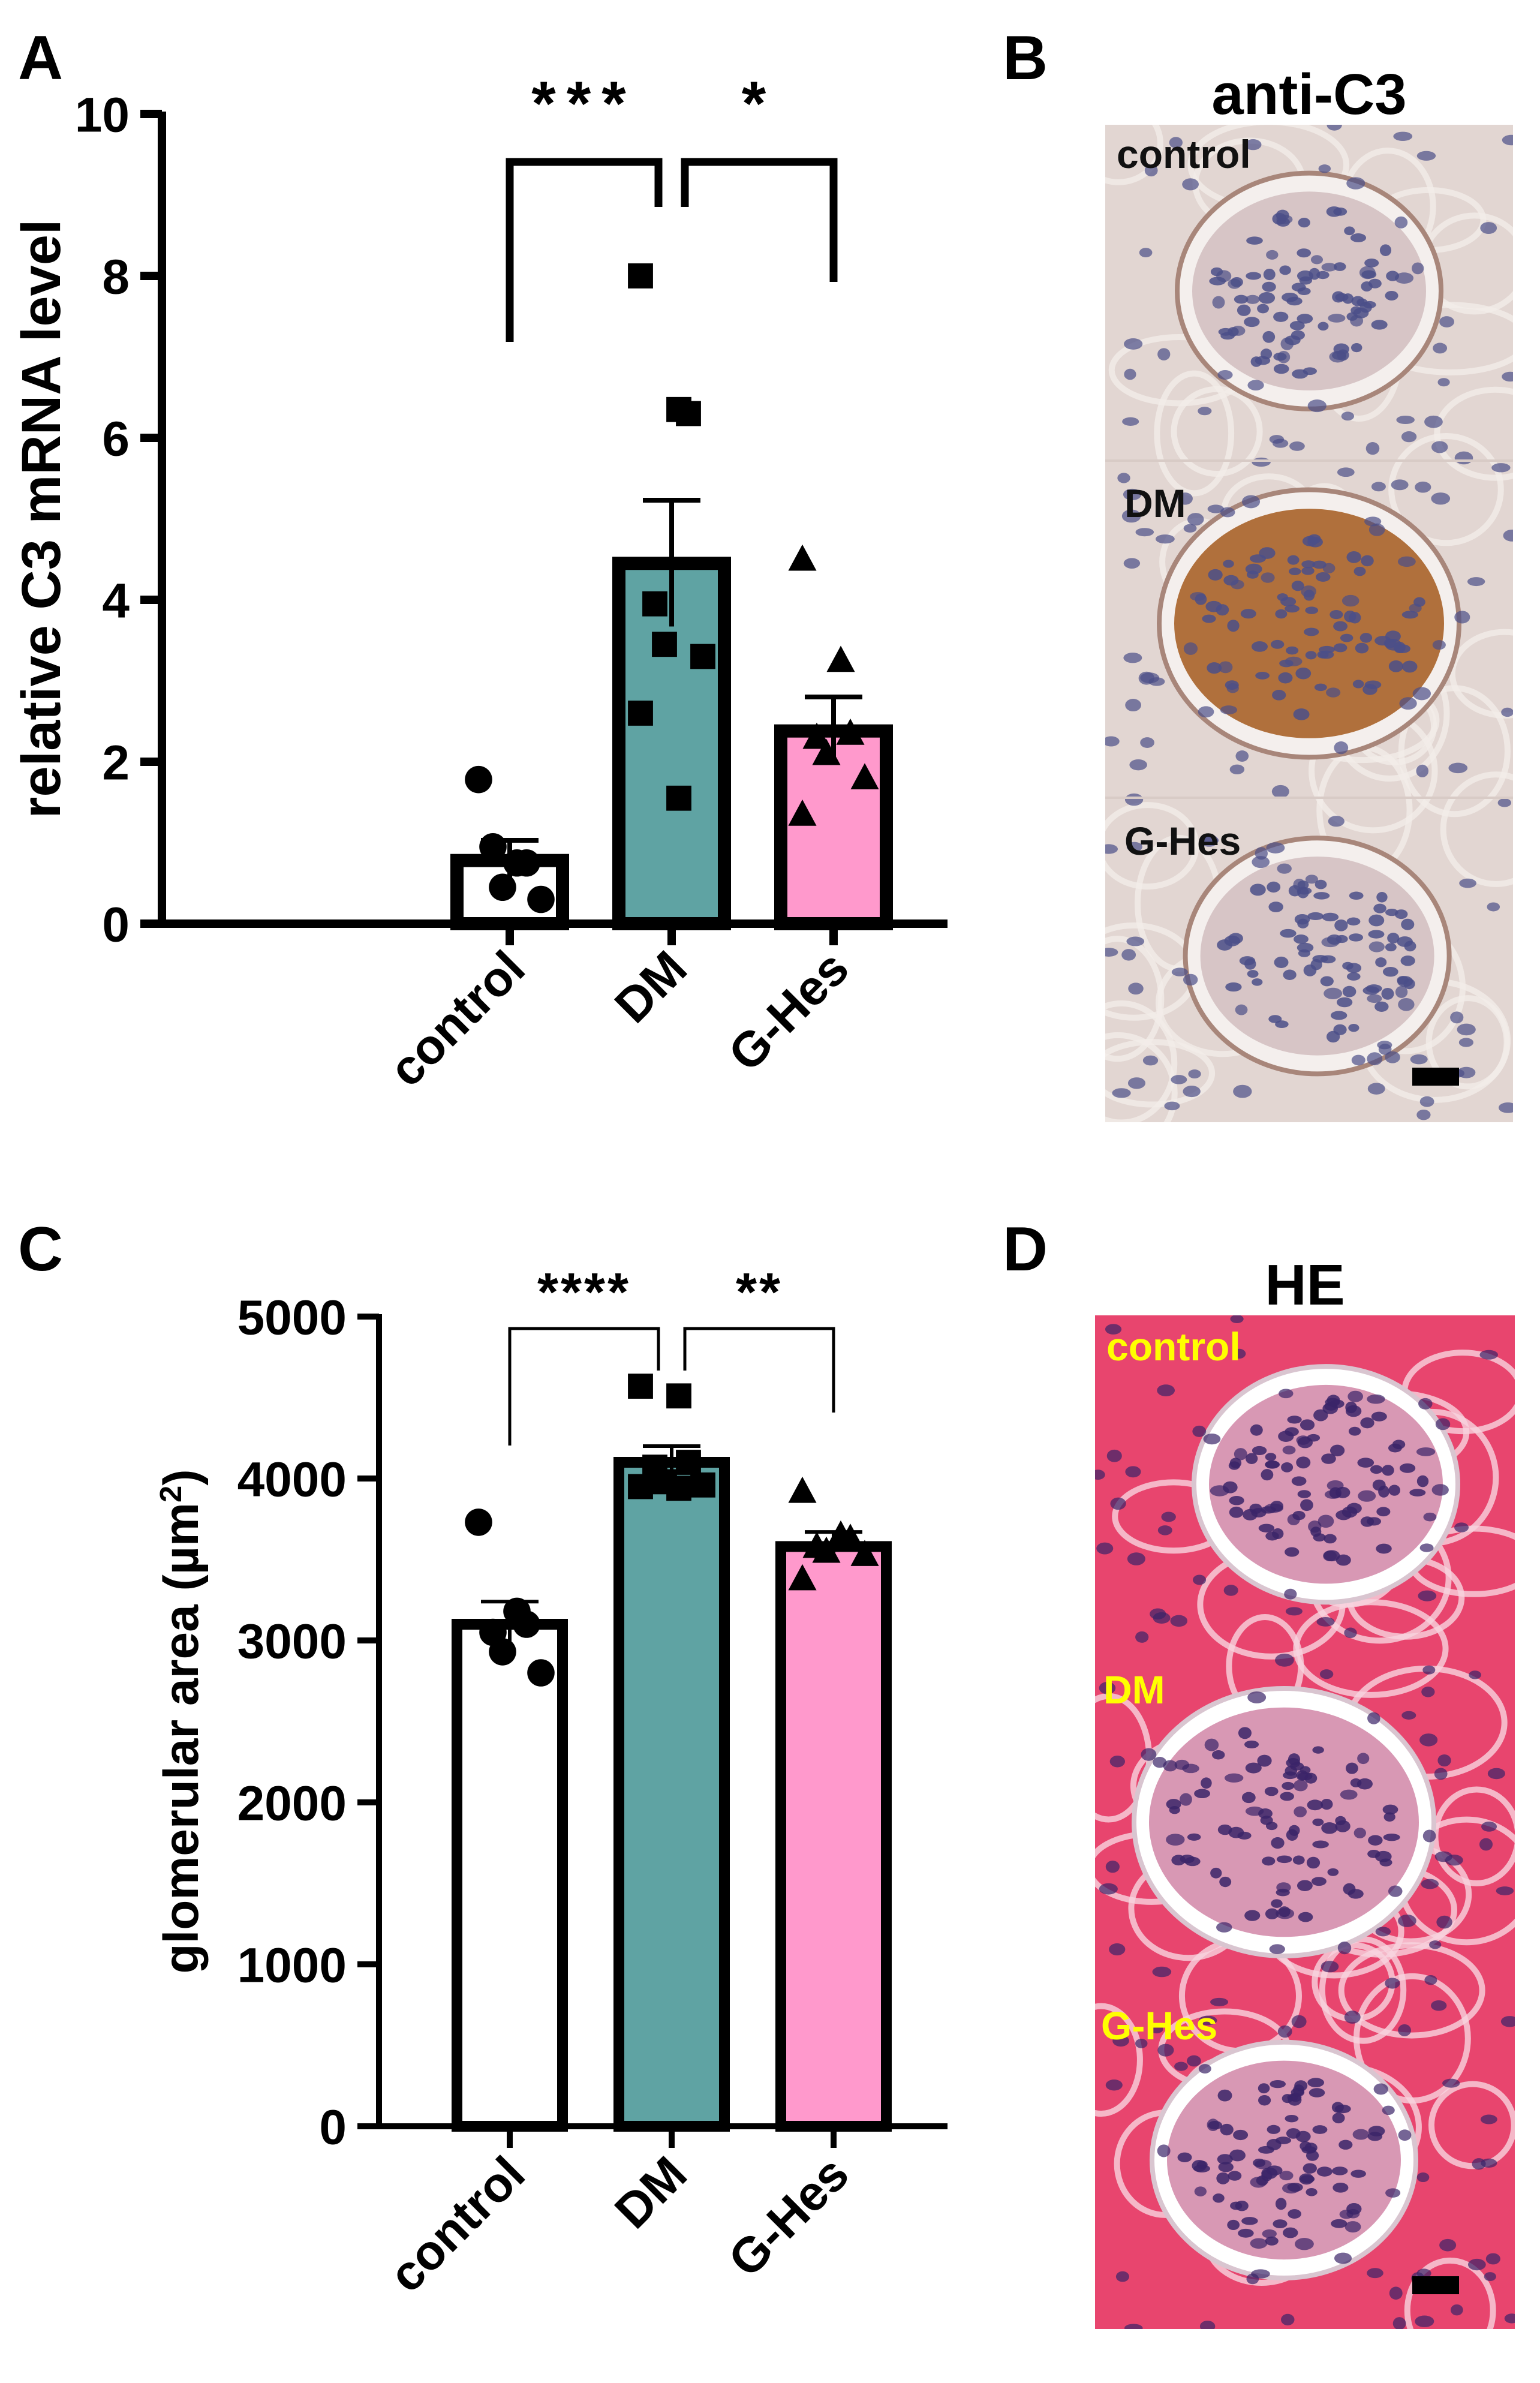  What do you see at coordinates (181, 1721) in the screenshot?
I see `y-axis-label: glomerular area (µm2)` at bounding box center [181, 1721].